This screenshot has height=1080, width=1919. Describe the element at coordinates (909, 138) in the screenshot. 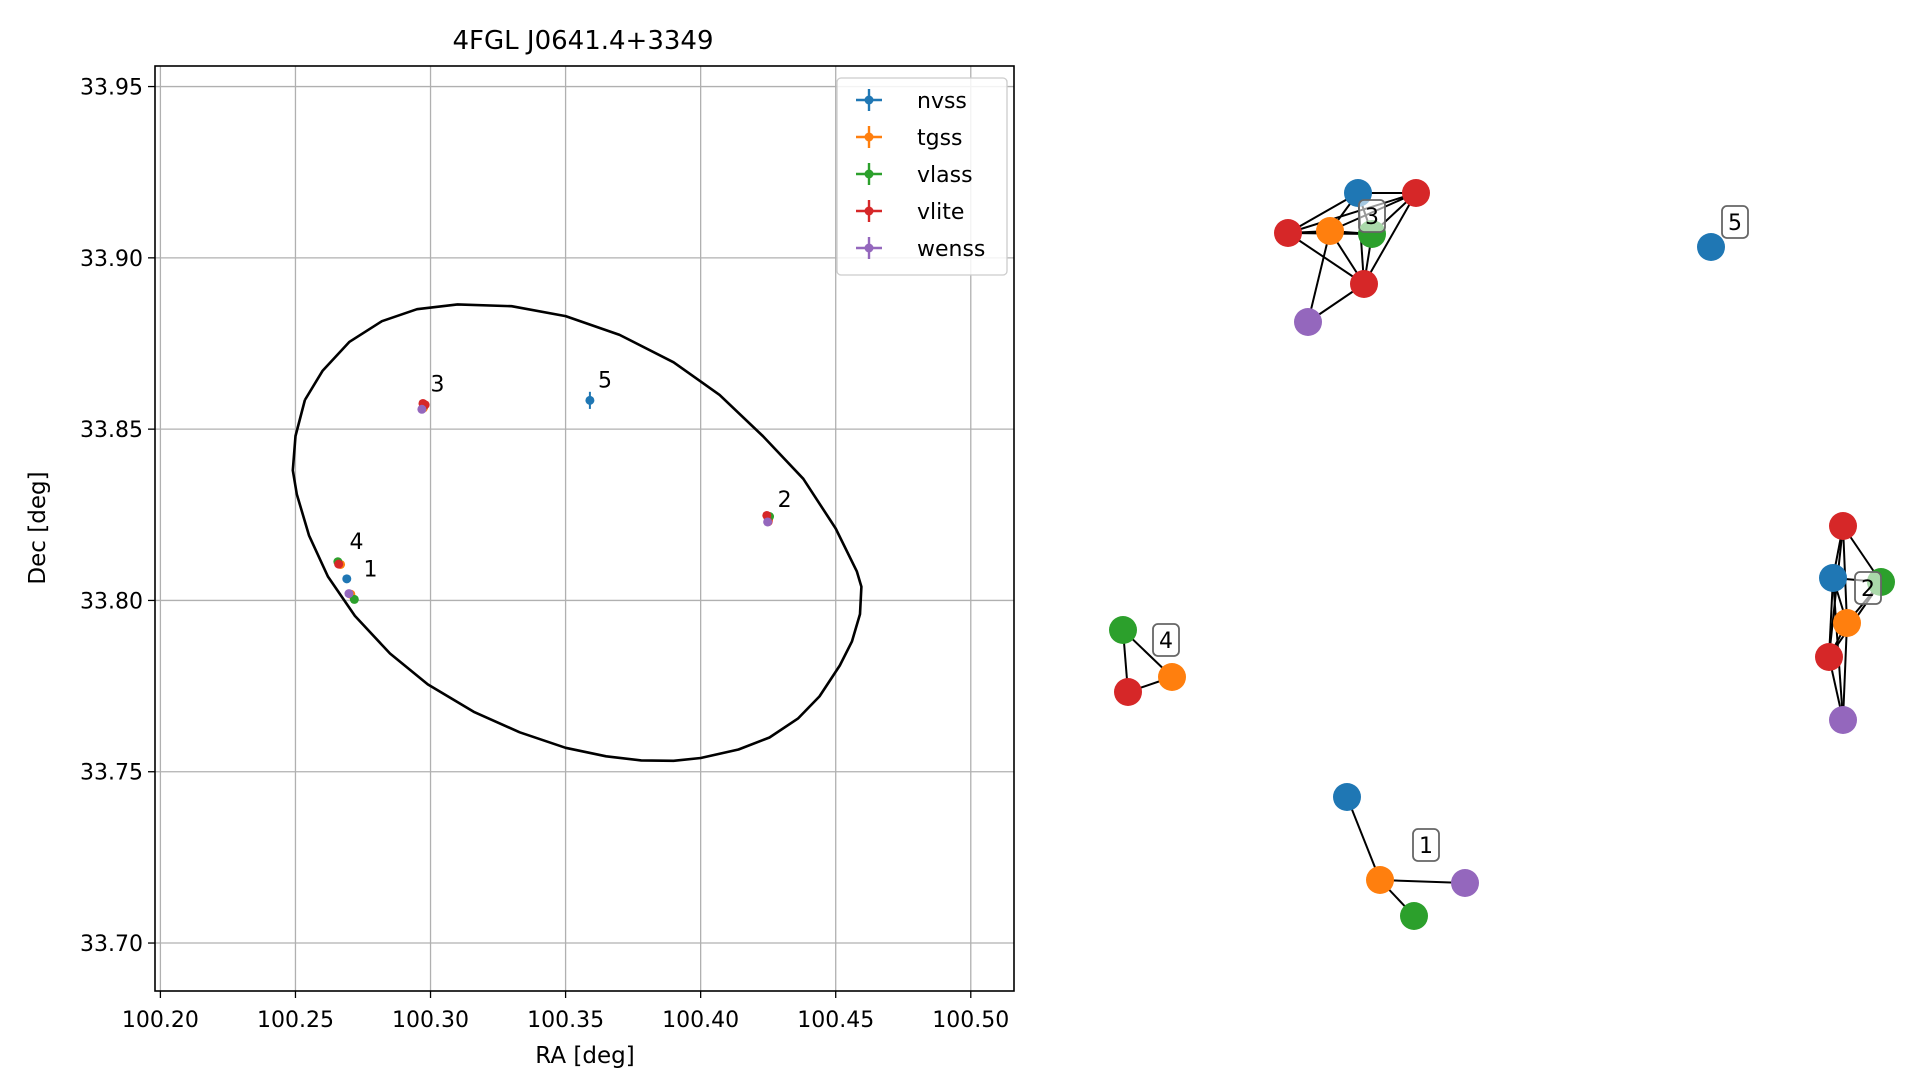

I see `legend-item-tgss: tgss` at that location.